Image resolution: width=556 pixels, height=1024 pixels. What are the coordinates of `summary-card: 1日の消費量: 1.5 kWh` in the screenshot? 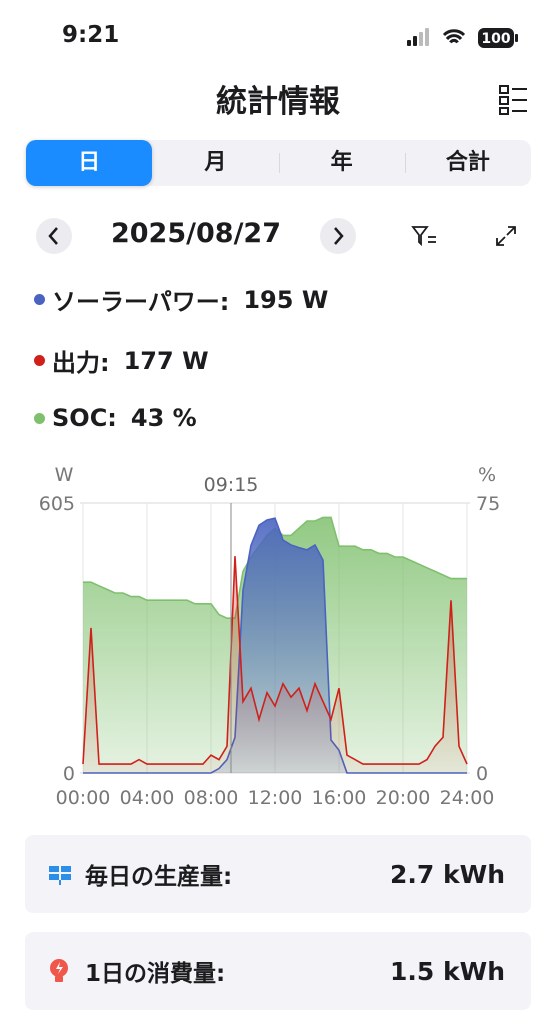 It's located at (278, 971).